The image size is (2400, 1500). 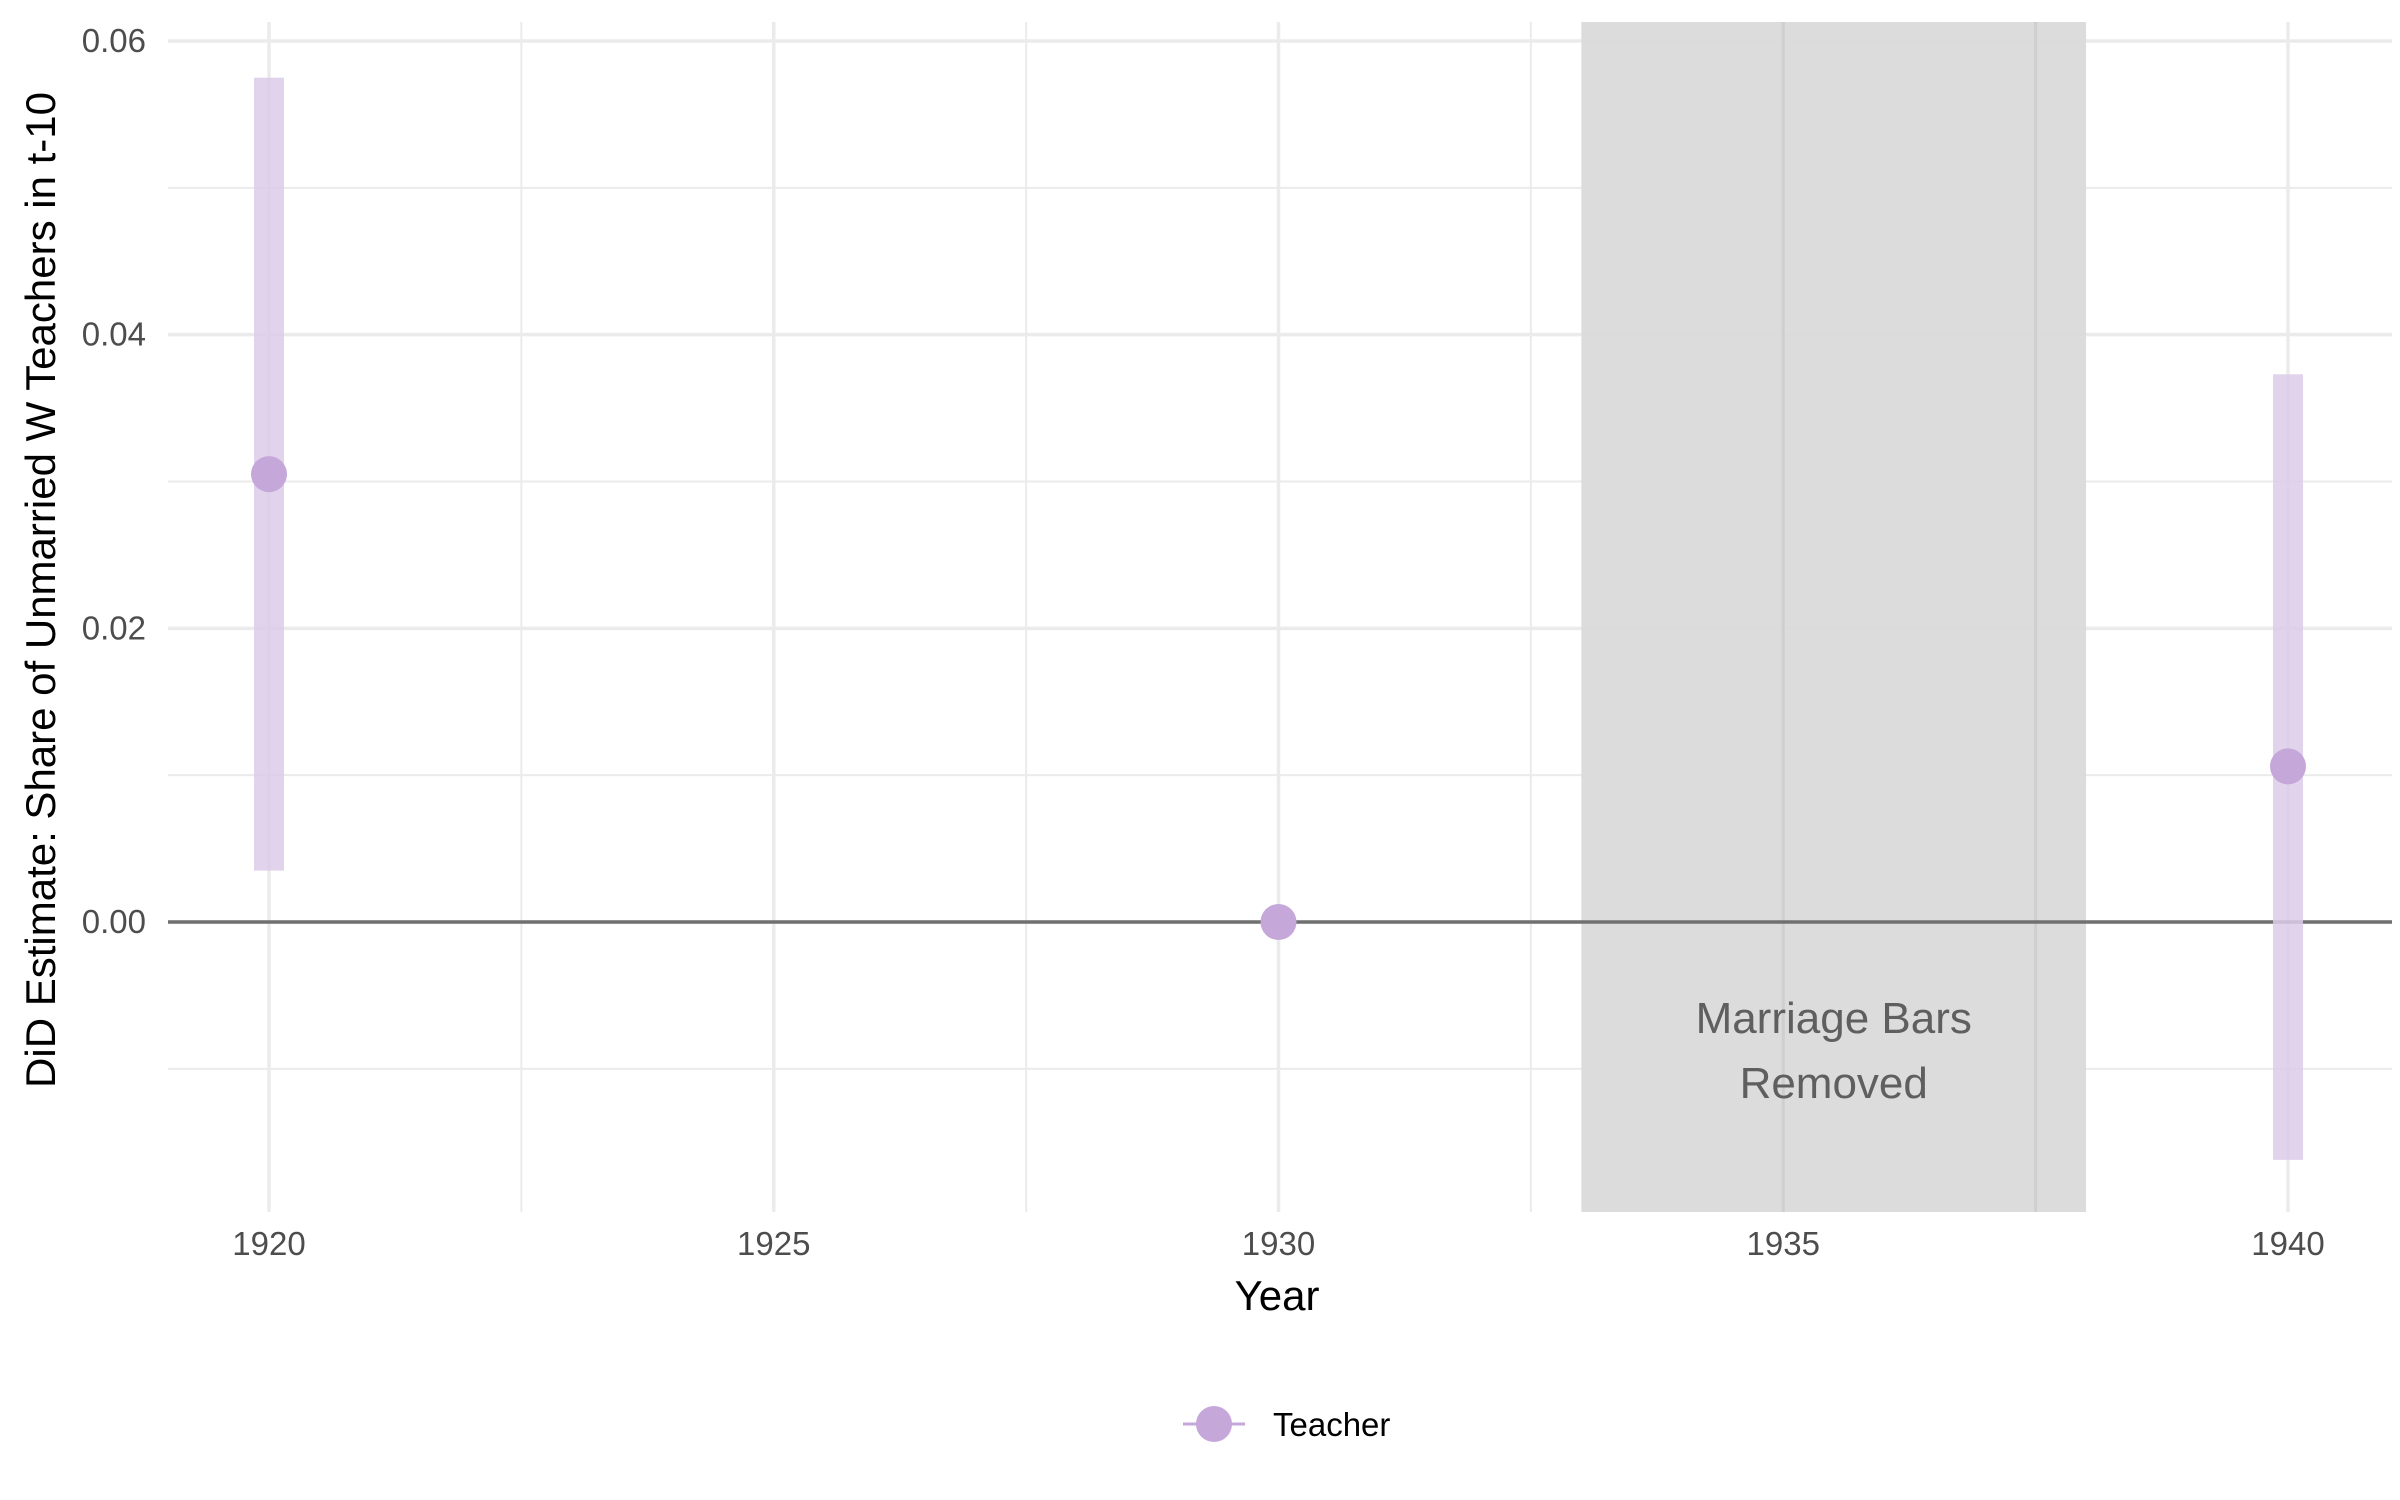 What do you see at coordinates (1783, 1243) in the screenshot?
I see `x-tick-label: 1935` at bounding box center [1783, 1243].